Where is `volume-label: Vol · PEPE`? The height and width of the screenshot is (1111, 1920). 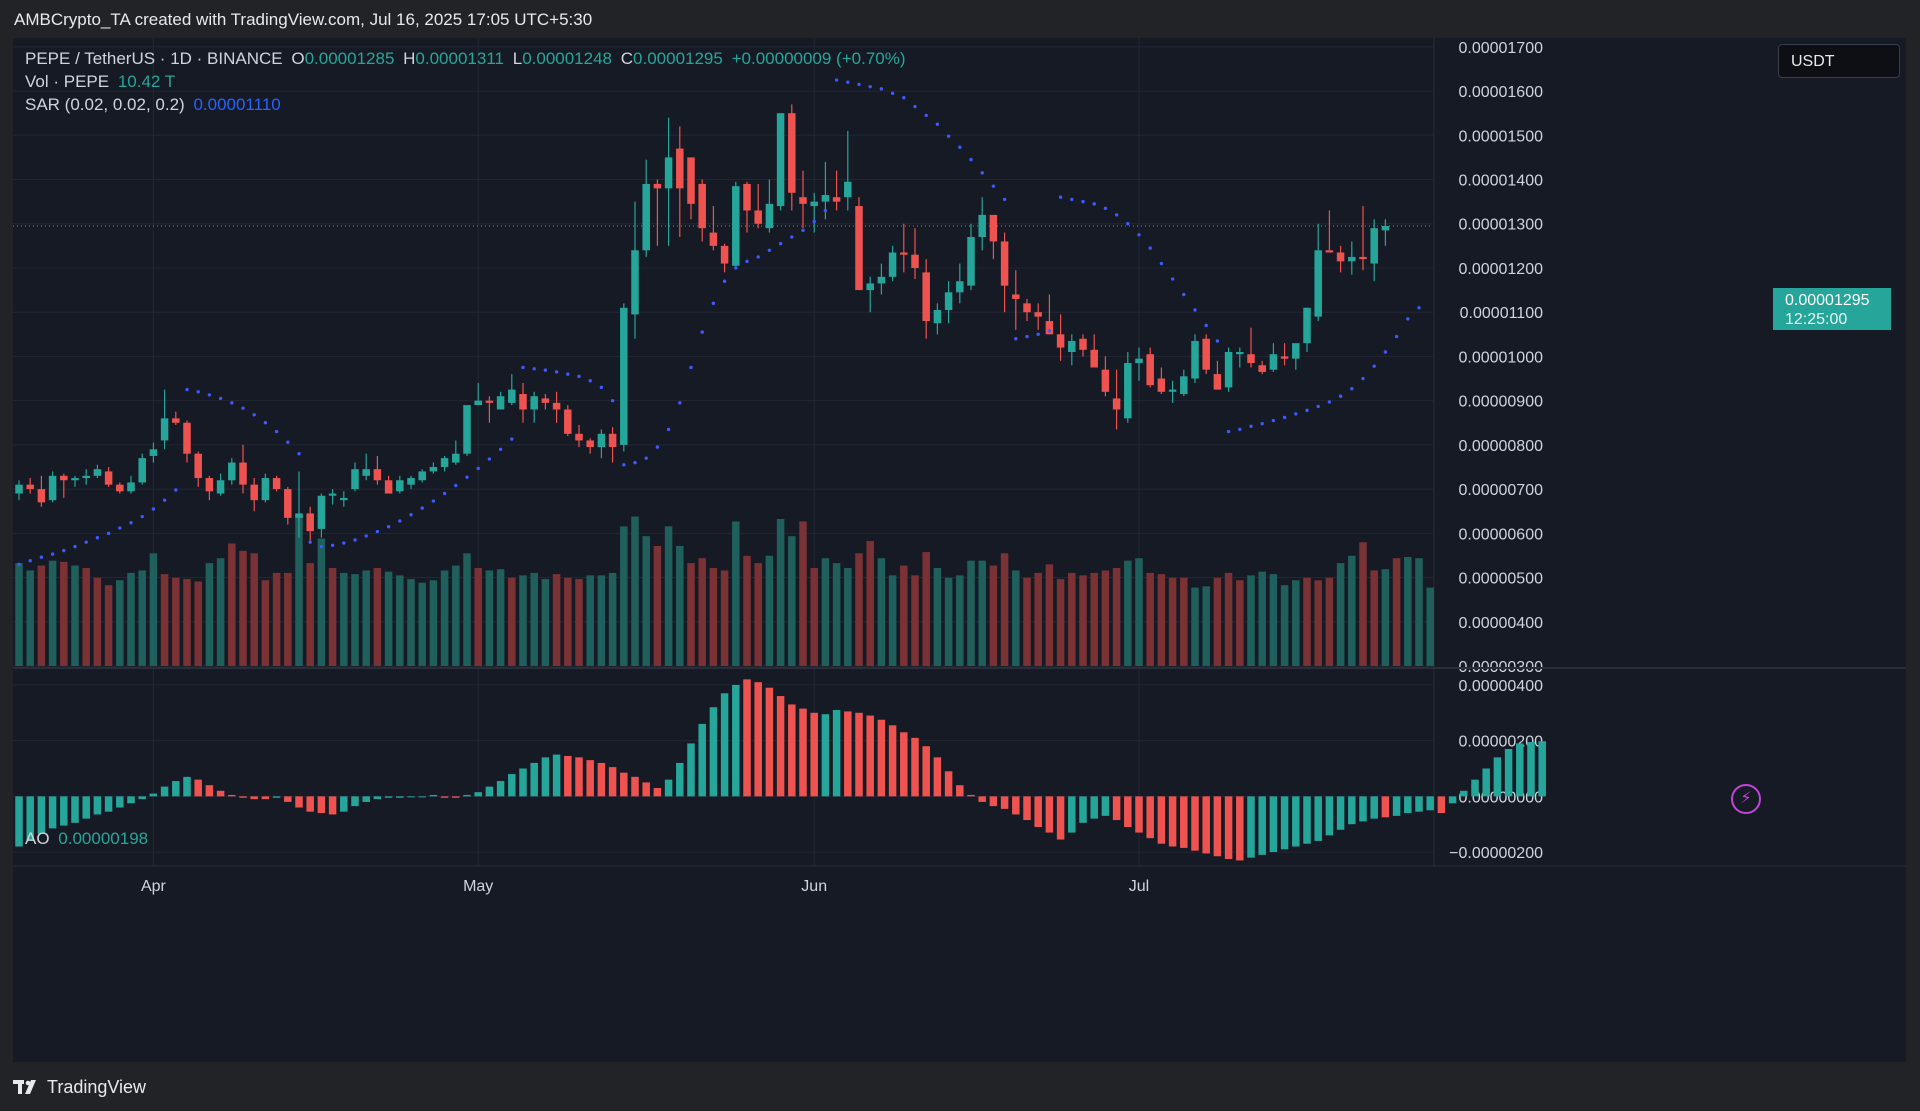 volume-label: Vol · PEPE is located at coordinates (67, 81).